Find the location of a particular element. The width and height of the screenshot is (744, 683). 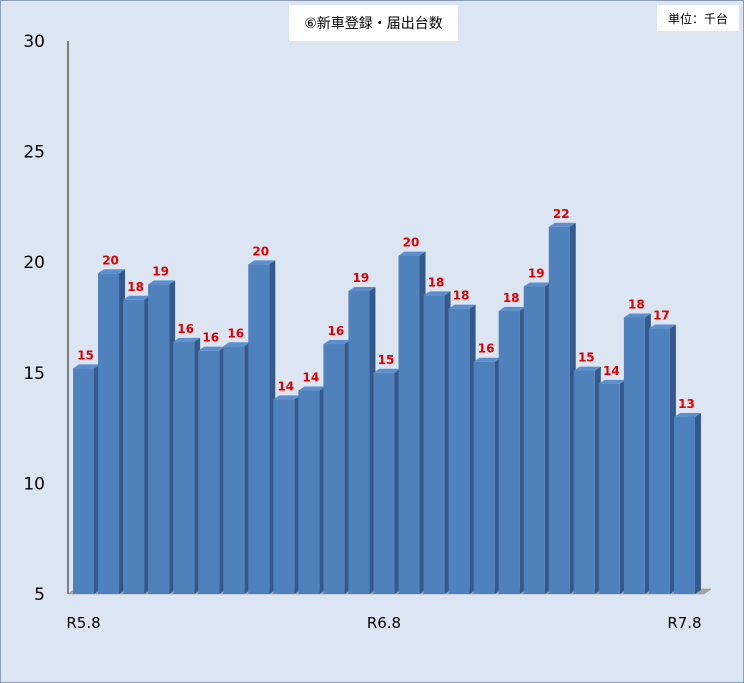

unit-label: 単位：千台 is located at coordinates (698, 18).